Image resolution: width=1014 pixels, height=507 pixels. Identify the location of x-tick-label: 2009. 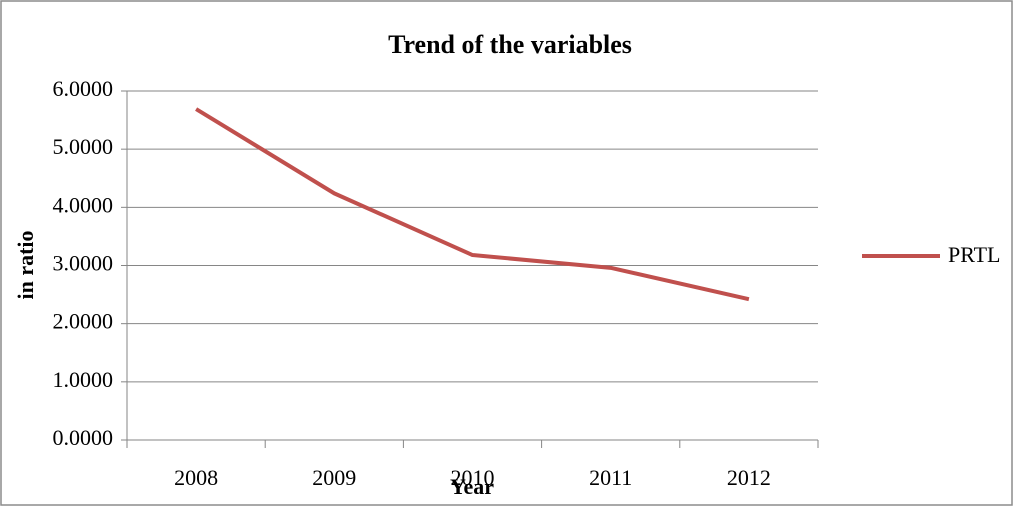
(334, 477).